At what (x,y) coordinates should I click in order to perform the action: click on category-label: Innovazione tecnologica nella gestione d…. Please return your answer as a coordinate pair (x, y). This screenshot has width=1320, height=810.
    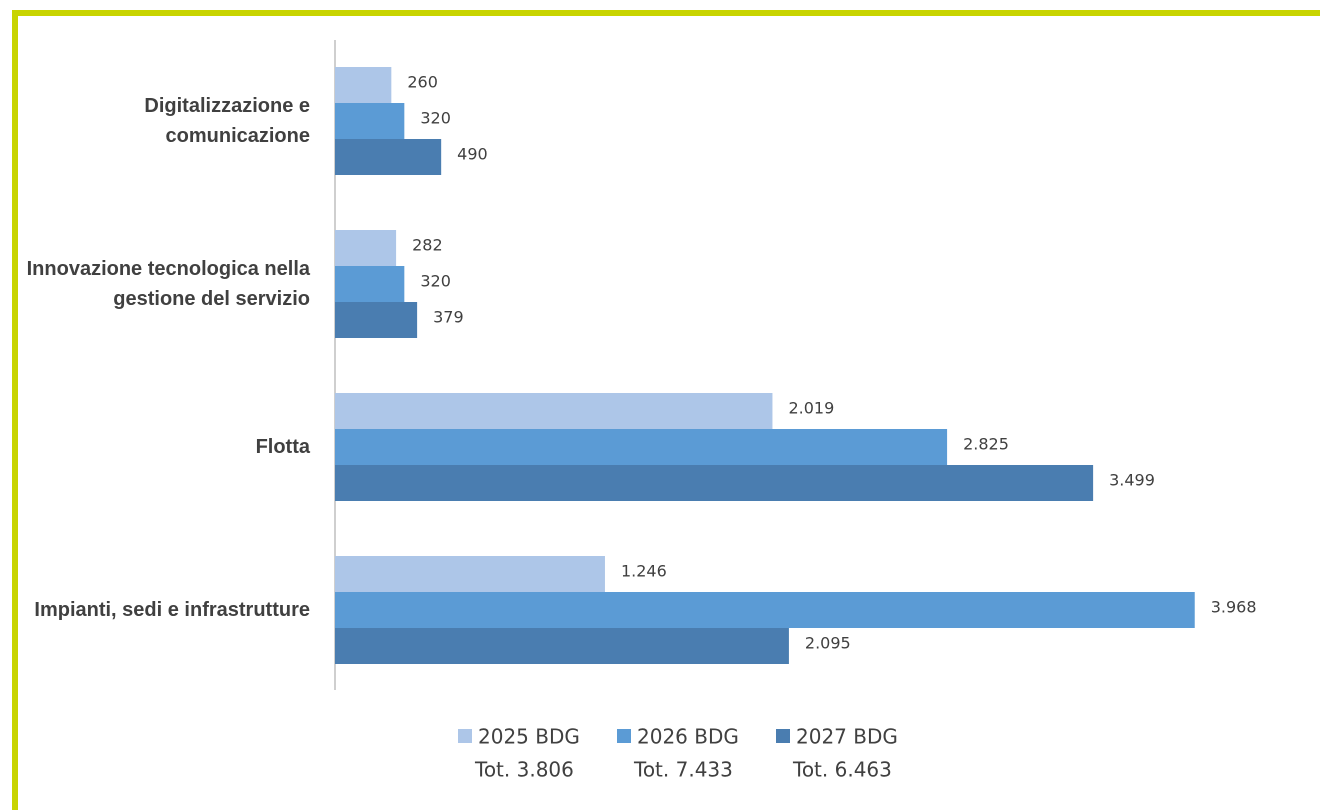
    Looking at the image, I should click on (168, 284).